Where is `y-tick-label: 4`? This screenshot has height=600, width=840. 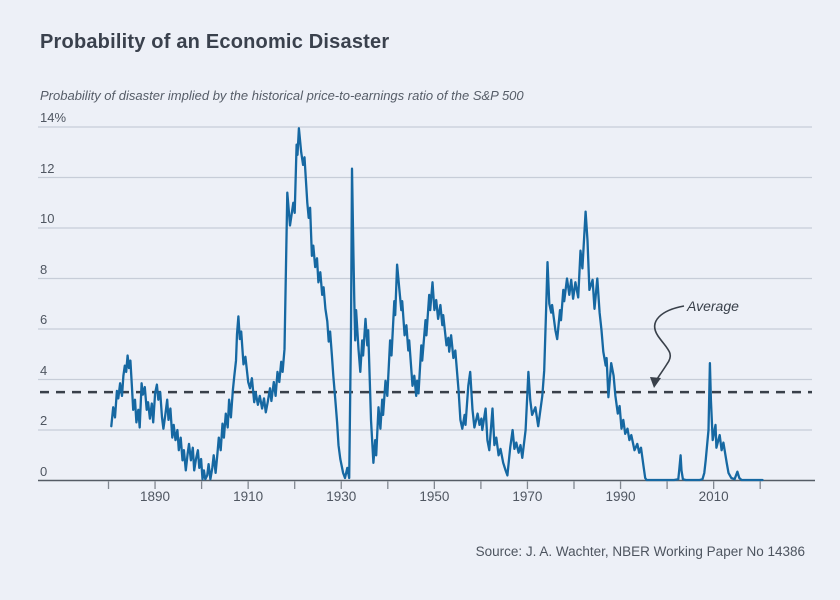 y-tick-label: 4 is located at coordinates (44, 370).